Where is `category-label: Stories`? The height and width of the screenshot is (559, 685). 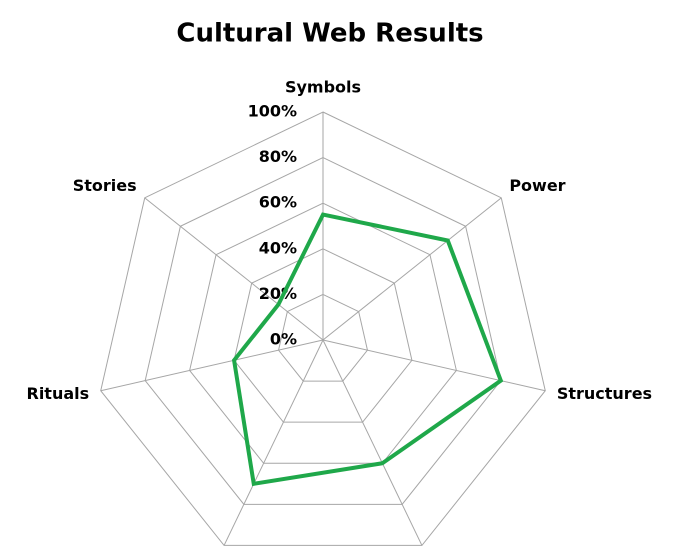 category-label: Stories is located at coordinates (105, 185).